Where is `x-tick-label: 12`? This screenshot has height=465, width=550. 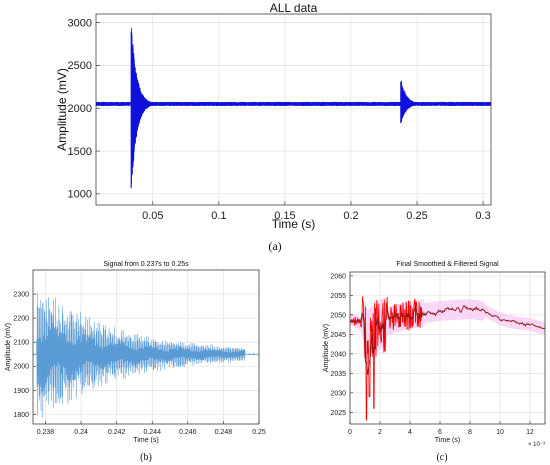 x-tick-label: 12 is located at coordinates (530, 432).